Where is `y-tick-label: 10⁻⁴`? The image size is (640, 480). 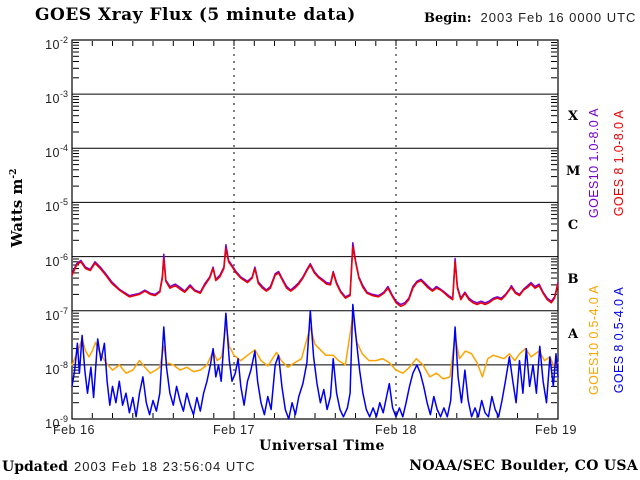 y-tick-label: 10⁻⁴ is located at coordinates (56, 151).